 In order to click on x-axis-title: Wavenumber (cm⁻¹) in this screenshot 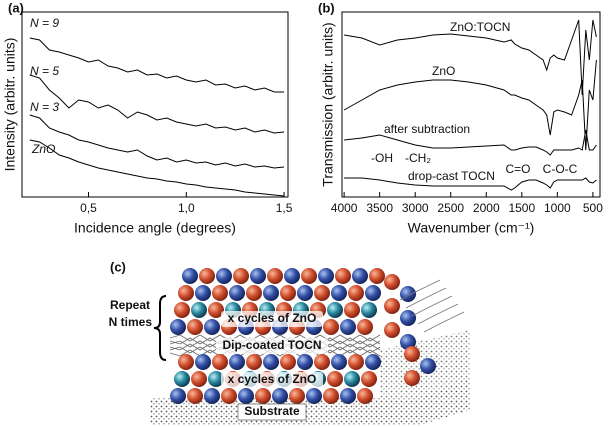, I will do `click(471, 228)`.